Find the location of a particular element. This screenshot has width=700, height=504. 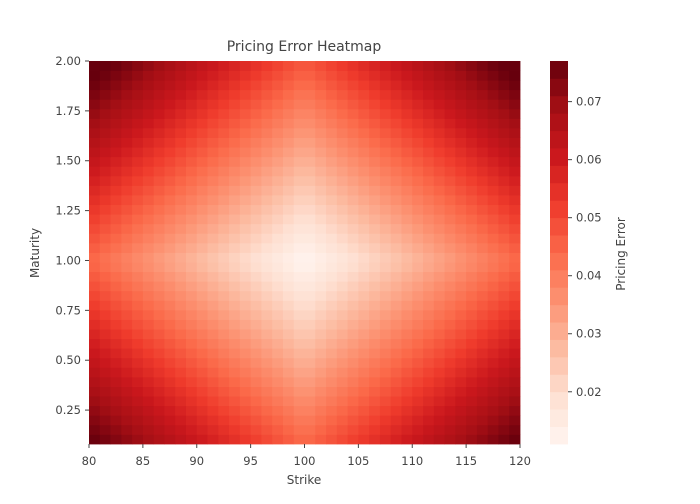

y-tick-label: 0.25 is located at coordinates (68, 410).